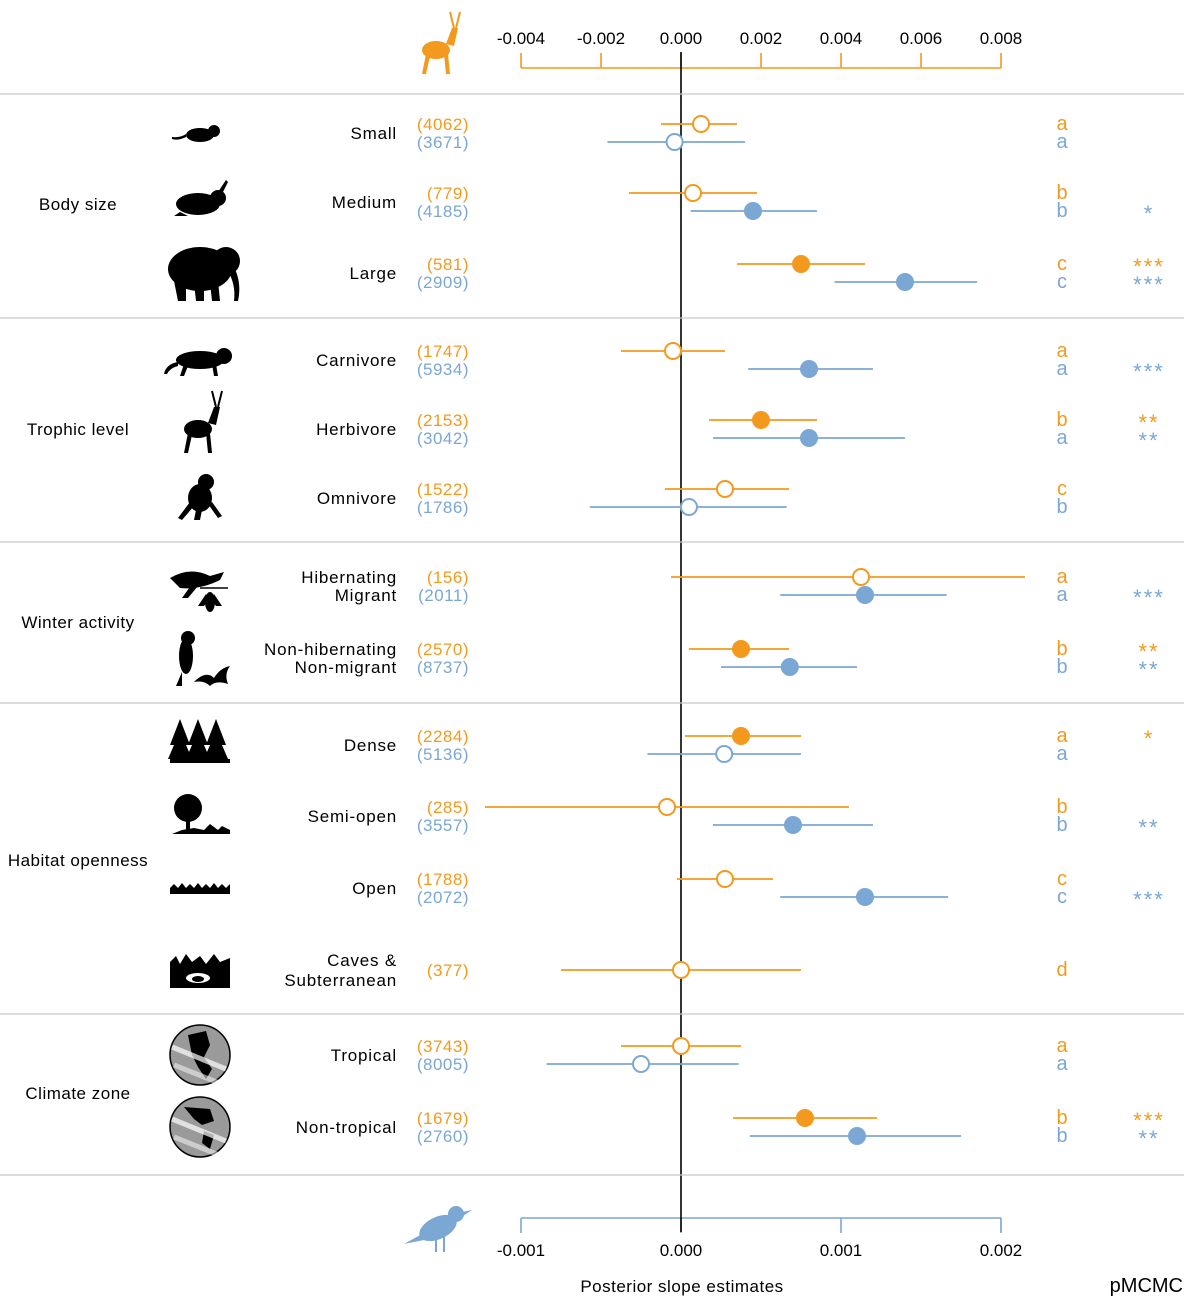 The height and width of the screenshot is (1297, 1184). I want to click on forest-icon, so click(199, 741).